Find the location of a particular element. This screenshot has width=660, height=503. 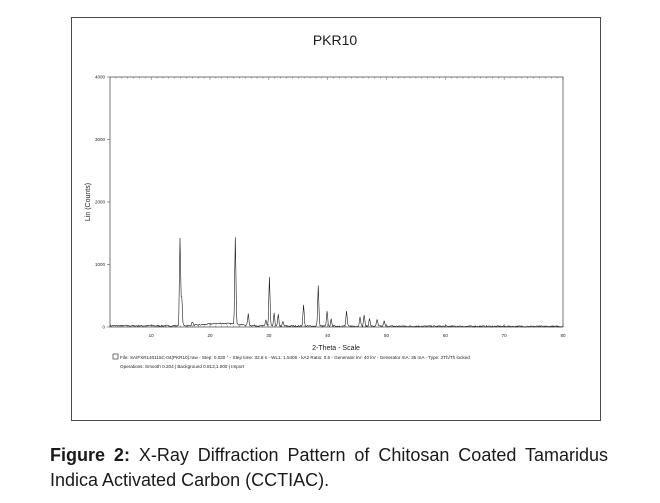

x-tick-label: 50 is located at coordinates (387, 335).